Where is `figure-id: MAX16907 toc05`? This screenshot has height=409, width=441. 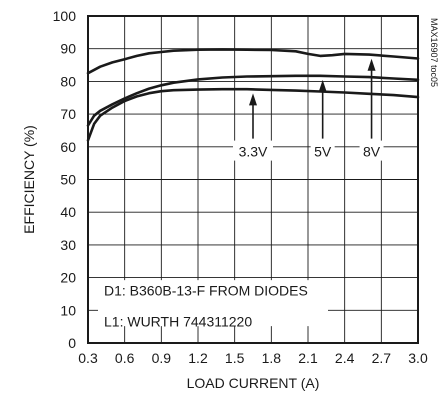 figure-id: MAX16907 toc05 is located at coordinates (434, 52).